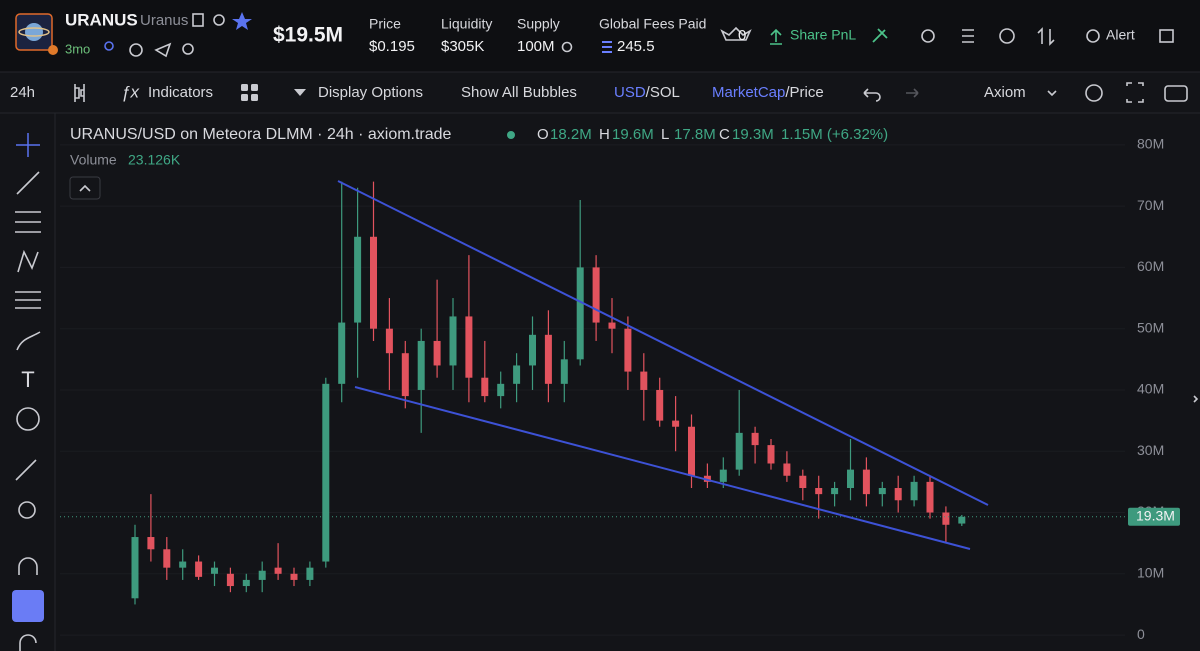  What do you see at coordinates (695, 134) in the screenshot?
I see `ohlc-value: 17.8M` at bounding box center [695, 134].